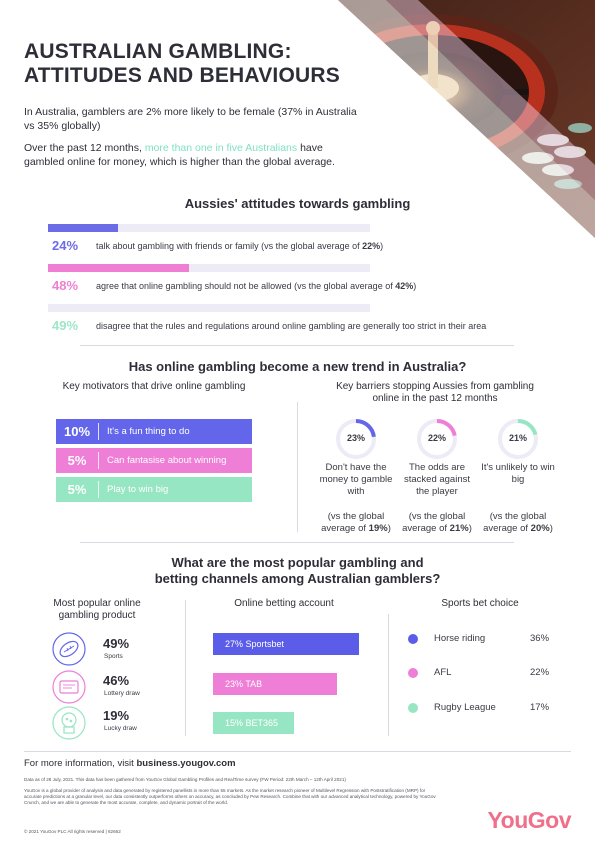 The width and height of the screenshot is (595, 842). Describe the element at coordinates (221, 148) in the screenshot. I see `intro2-highlight: more than one in five Australians` at that location.